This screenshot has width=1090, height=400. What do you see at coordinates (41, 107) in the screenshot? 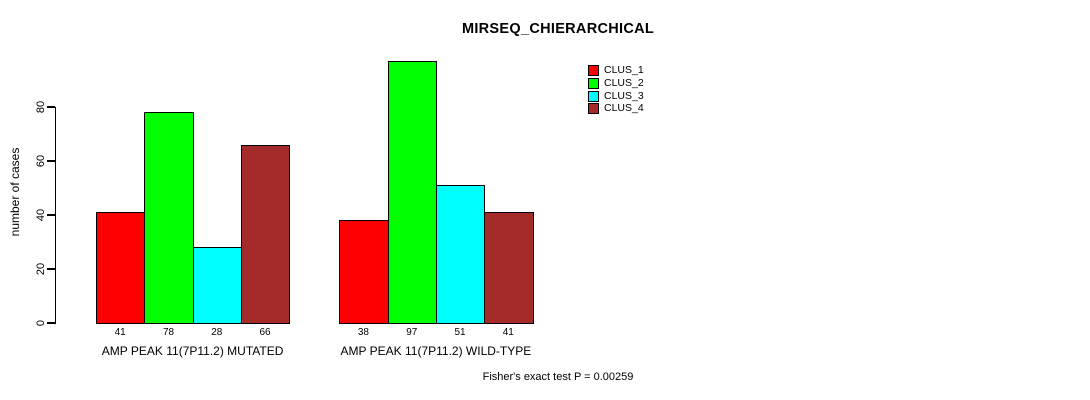
I see `y-tick-label: 80` at bounding box center [41, 107].